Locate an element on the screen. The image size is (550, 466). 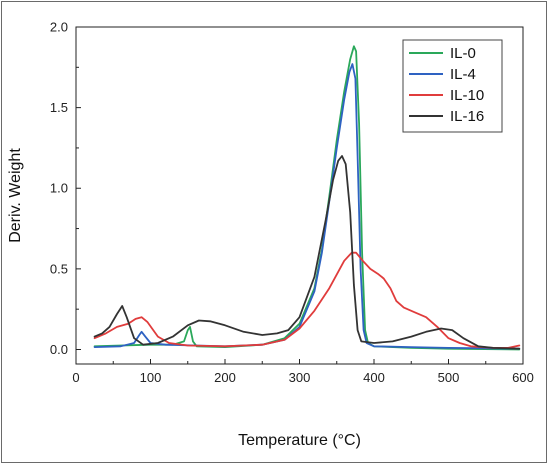
legend-label-il-16: IL-16 is located at coordinates (467, 116).